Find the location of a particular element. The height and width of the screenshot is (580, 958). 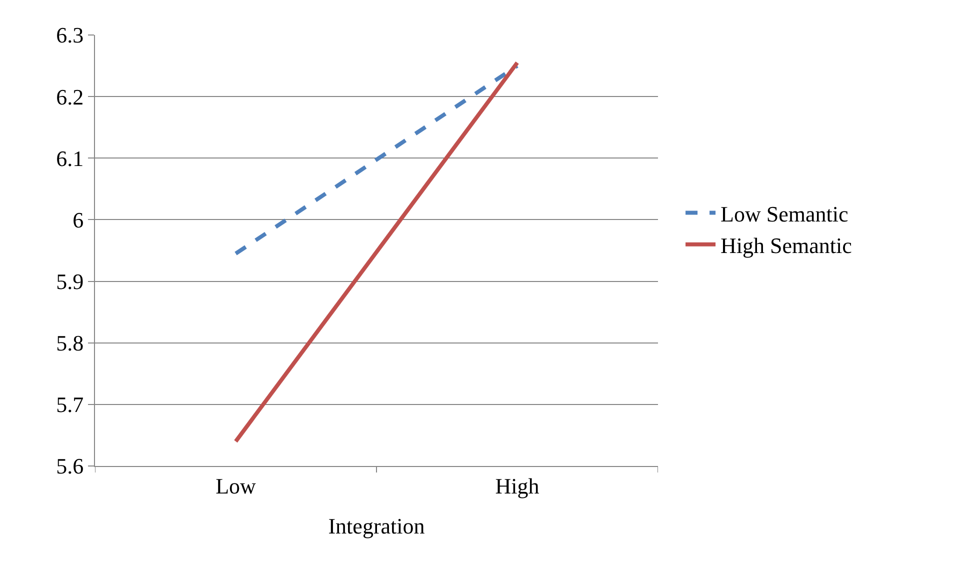

x-tick-label: Low is located at coordinates (236, 485).